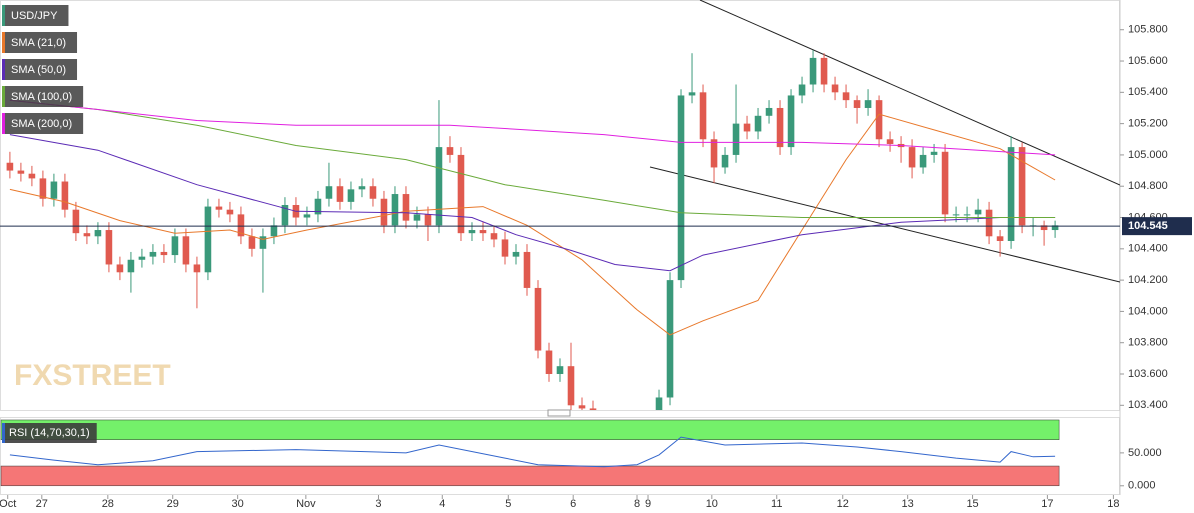 The image size is (1194, 513). I want to click on x-tick-label: 27, so click(42, 504).